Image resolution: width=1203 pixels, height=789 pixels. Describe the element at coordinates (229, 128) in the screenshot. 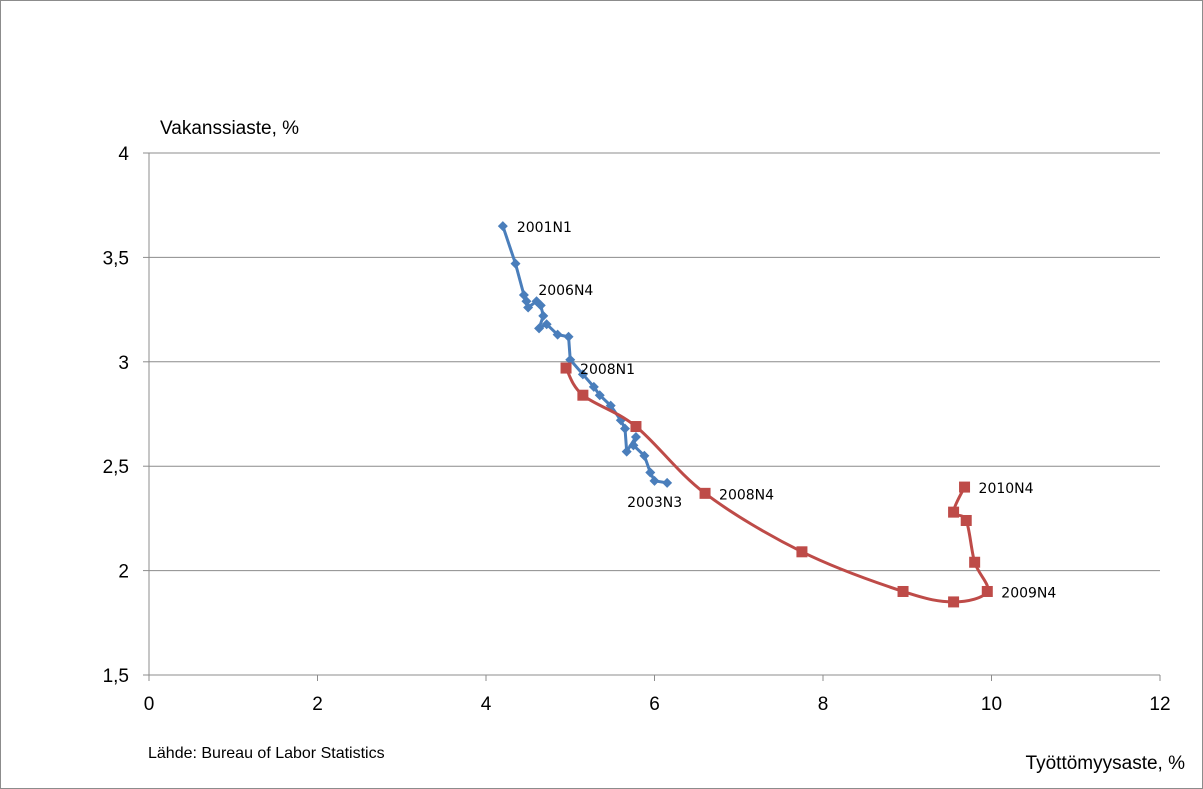

I see `y-axis-title: Vakanssiaste, %` at that location.